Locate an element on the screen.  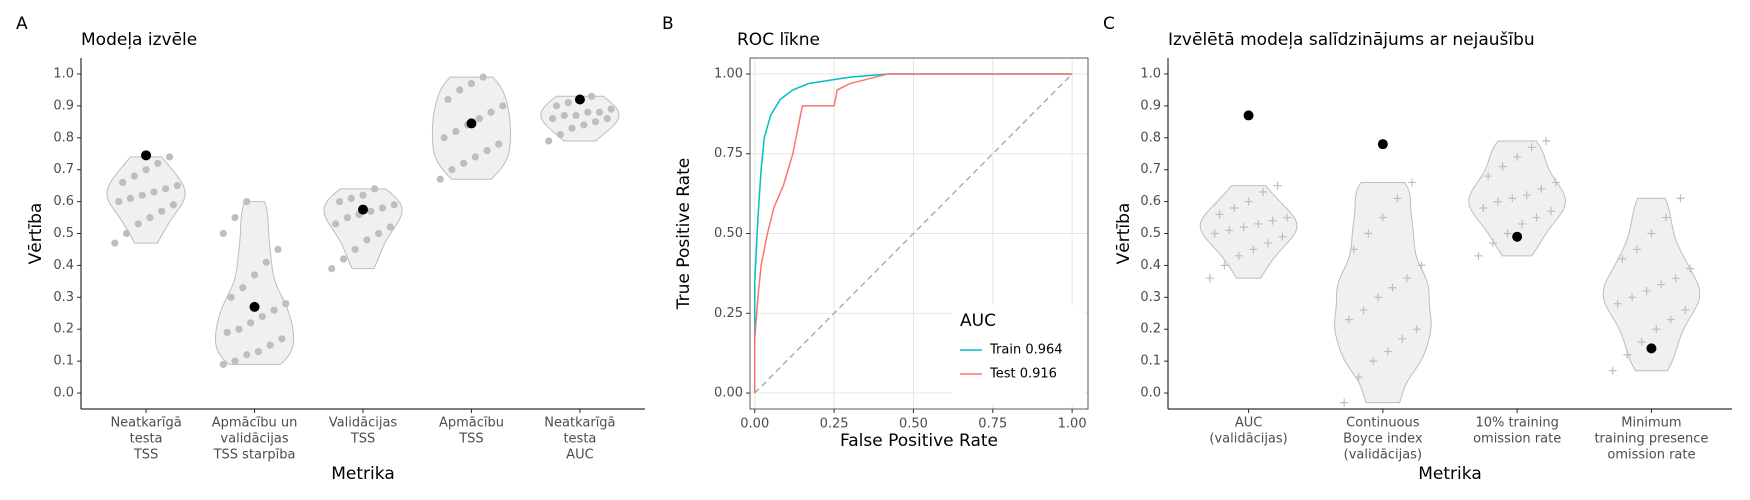
x-tick-label: 10% training is located at coordinates (1516, 423).